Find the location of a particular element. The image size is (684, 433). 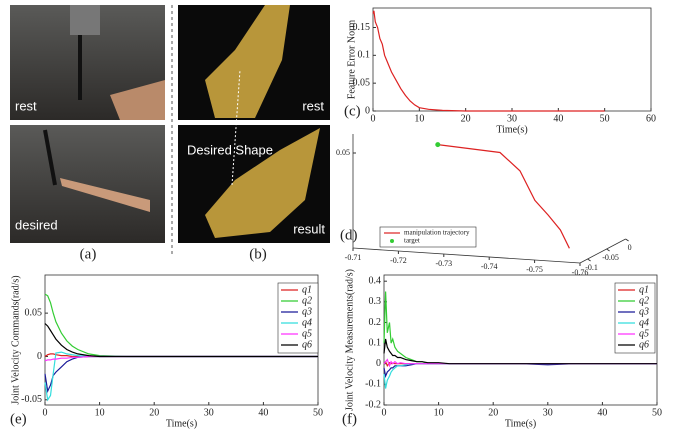

x-axis is located at coordinates (466, 255).